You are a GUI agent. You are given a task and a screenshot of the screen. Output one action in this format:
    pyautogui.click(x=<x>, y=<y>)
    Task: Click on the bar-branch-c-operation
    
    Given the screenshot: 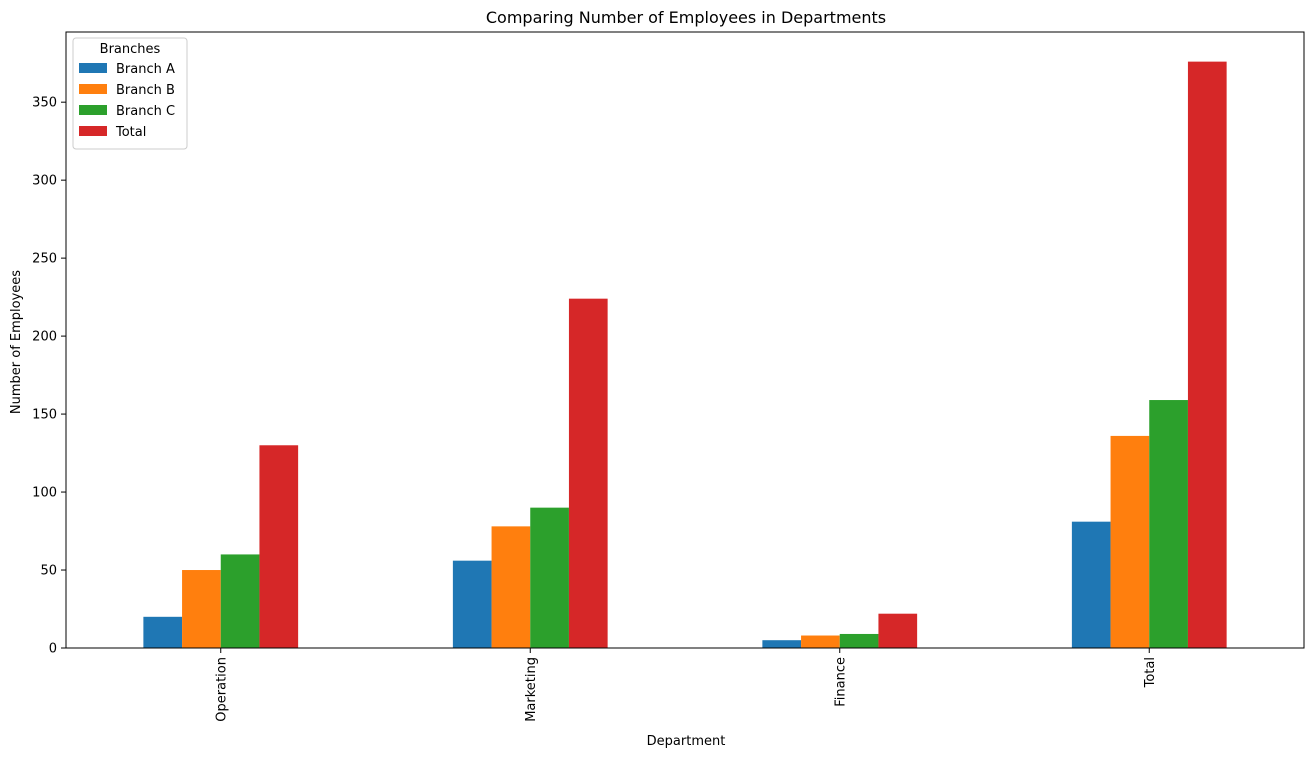 What is the action you would take?
    pyautogui.click(x=240, y=601)
    